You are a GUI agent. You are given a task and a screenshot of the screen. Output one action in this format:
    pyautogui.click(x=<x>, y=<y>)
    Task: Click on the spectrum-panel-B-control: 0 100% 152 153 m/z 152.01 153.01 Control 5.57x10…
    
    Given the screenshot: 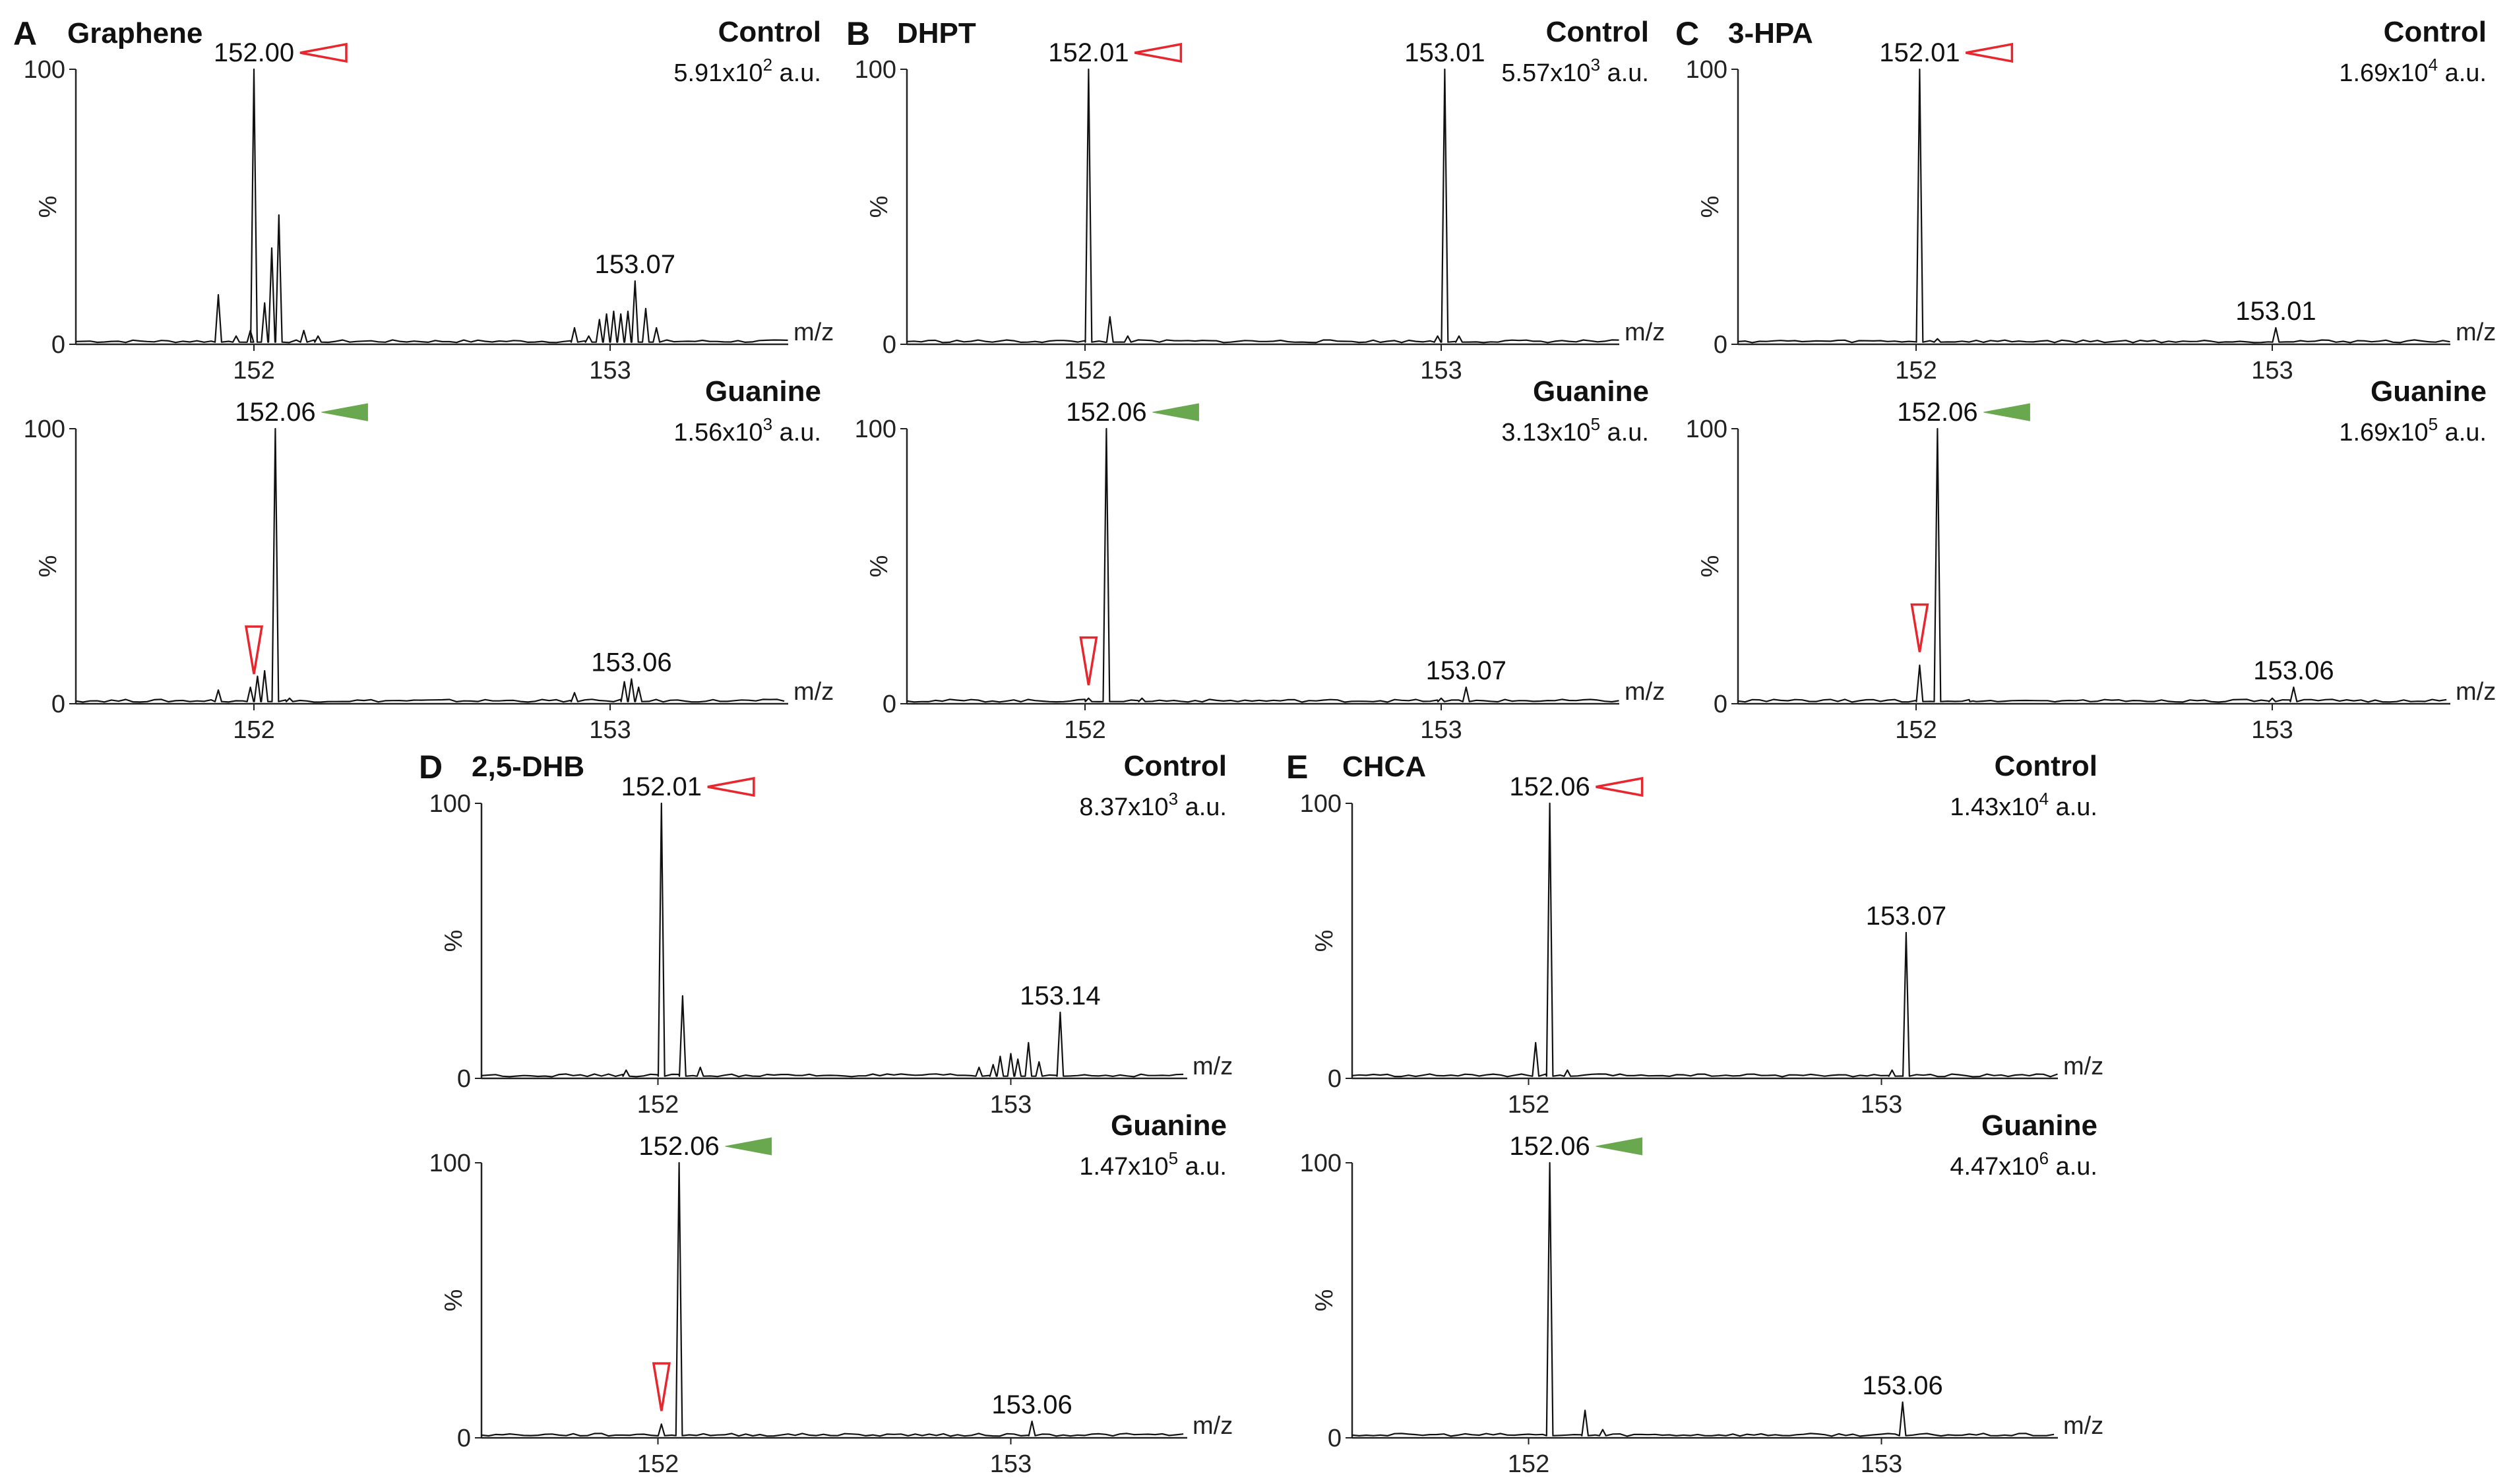 What is the action you would take?
    pyautogui.click(x=1260, y=200)
    